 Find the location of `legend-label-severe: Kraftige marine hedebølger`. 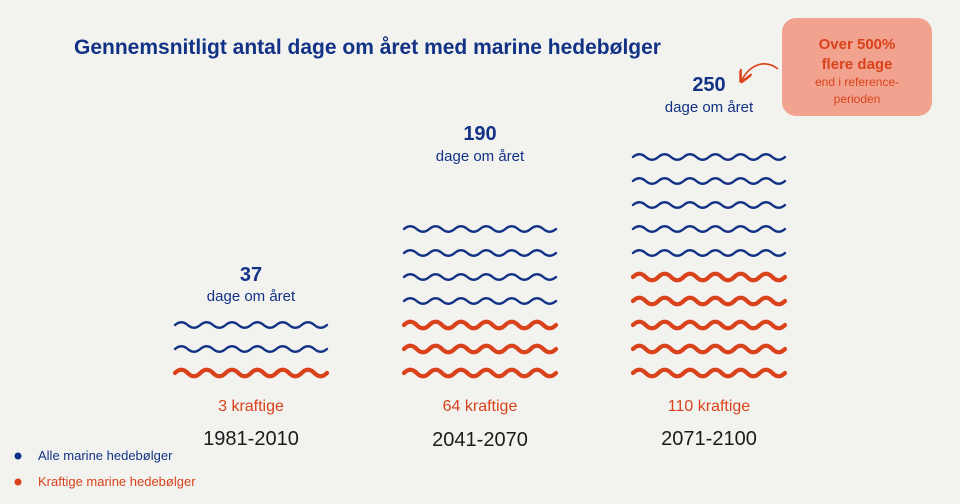

legend-label-severe: Kraftige marine hedebølger is located at coordinates (117, 481).